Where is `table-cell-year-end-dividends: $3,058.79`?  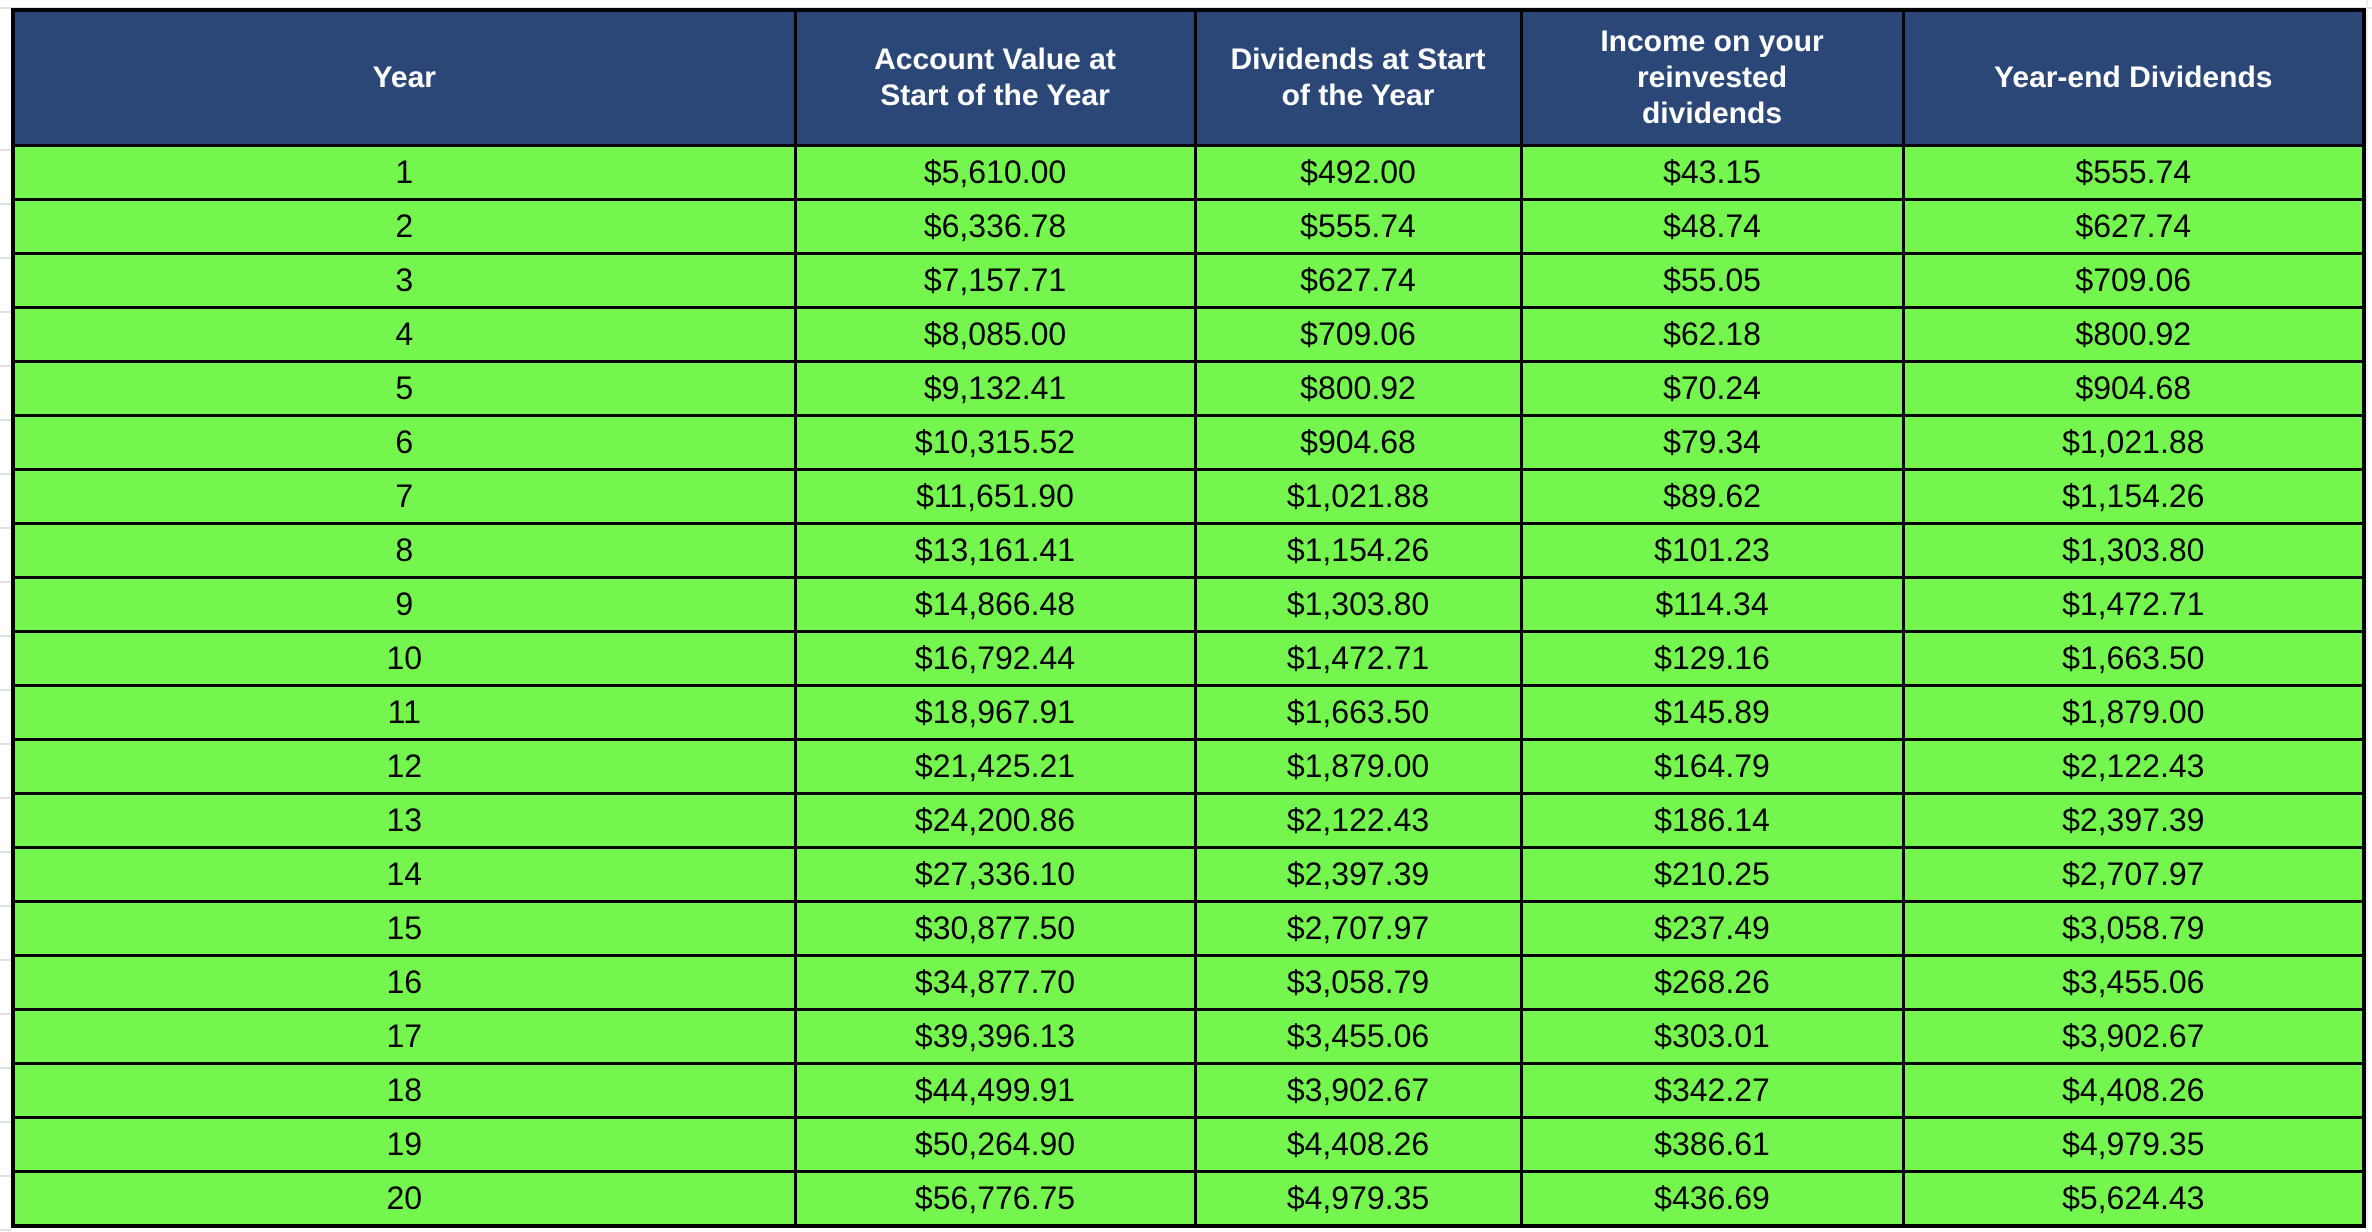
table-cell-year-end-dividends: $3,058.79 is located at coordinates (2133, 928).